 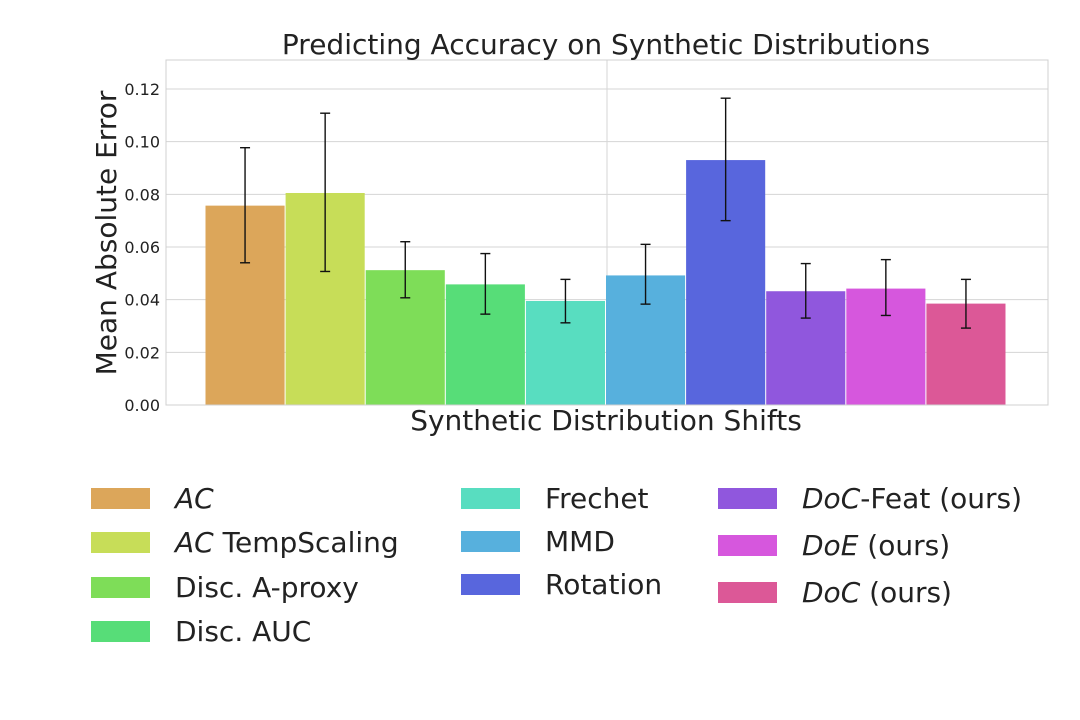 What do you see at coordinates (142, 142) in the screenshot?
I see `y-tick-label: 0.10` at bounding box center [142, 142].